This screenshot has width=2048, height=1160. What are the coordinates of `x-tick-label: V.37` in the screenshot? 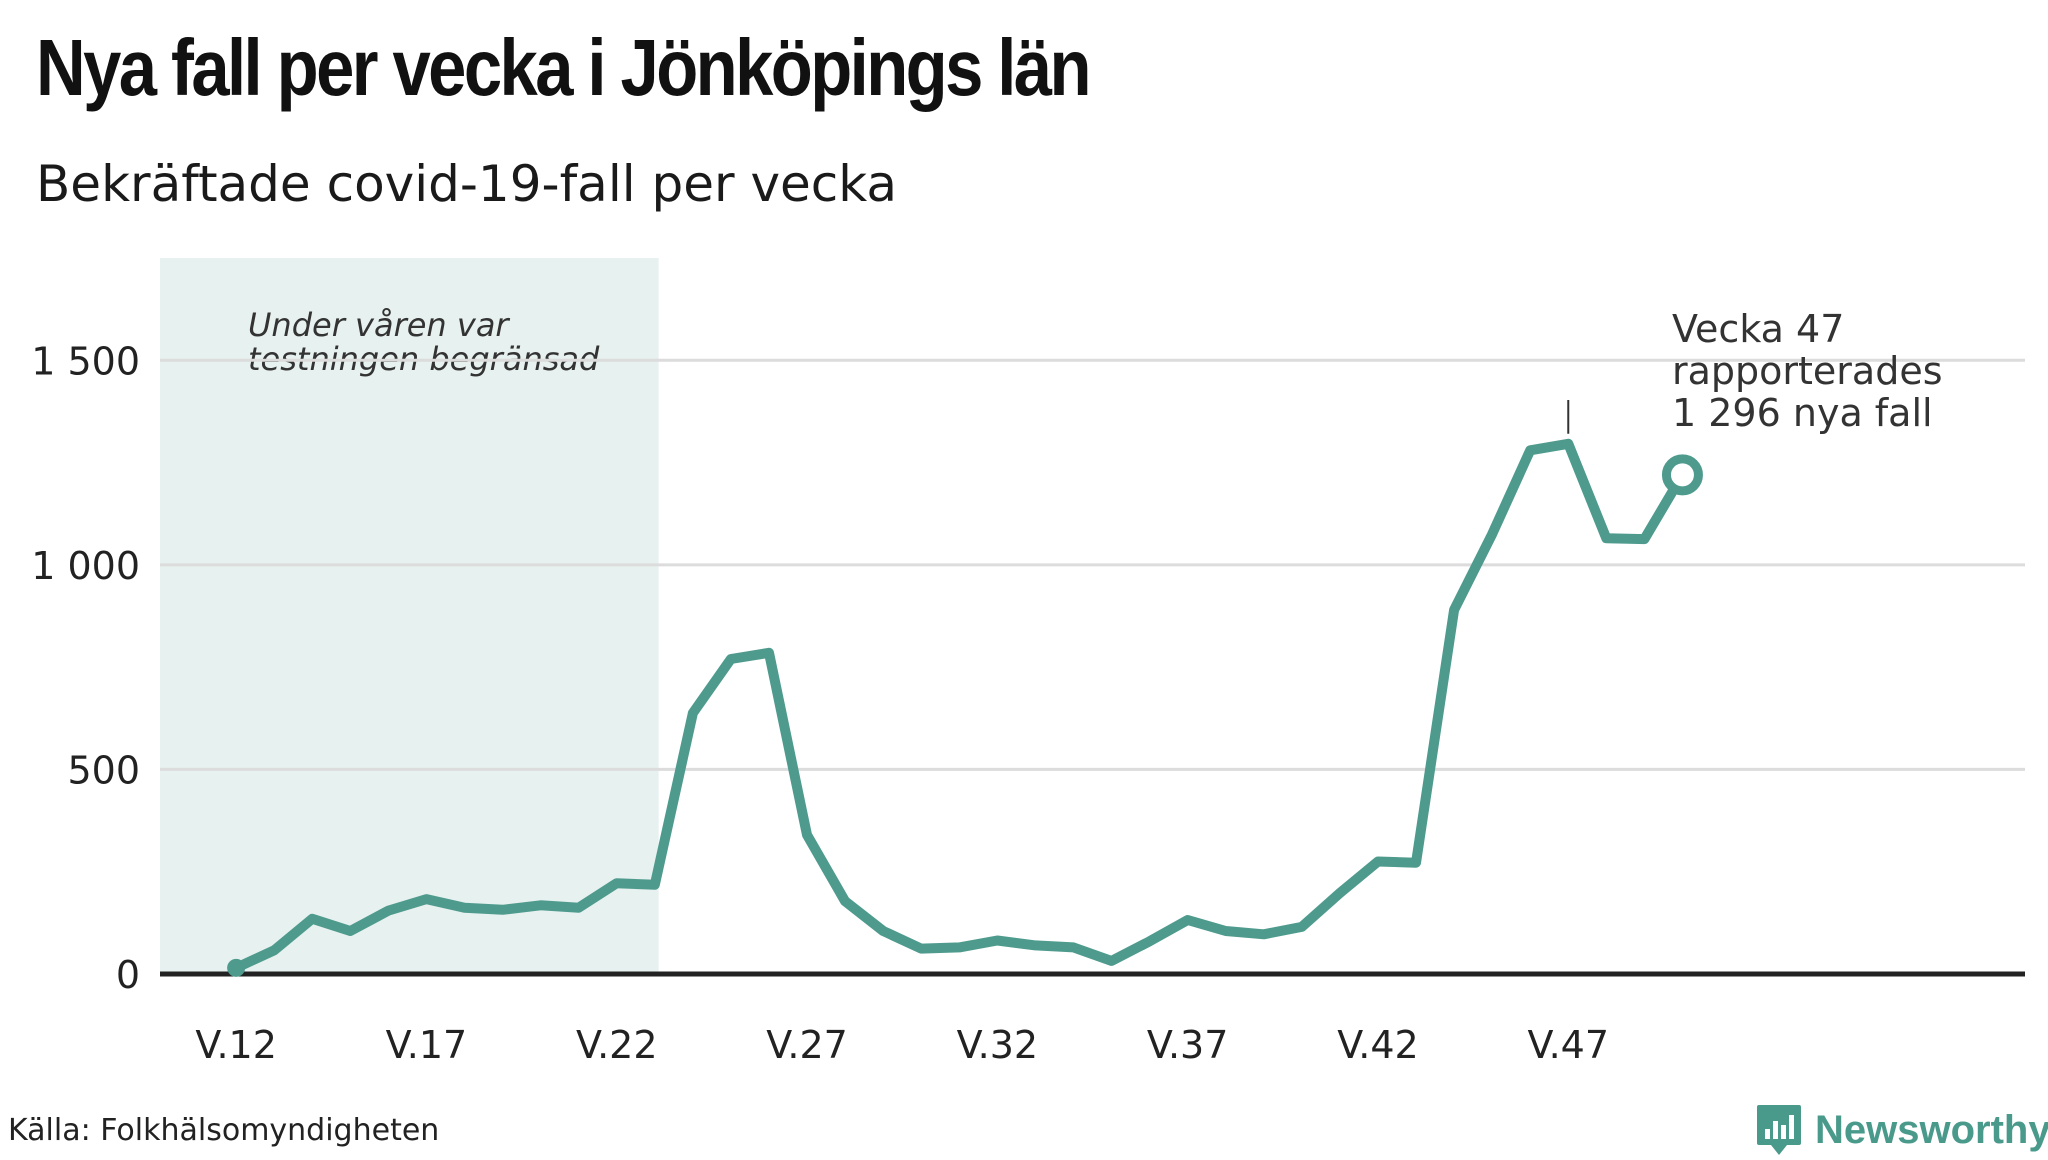 It's located at (1188, 1045).